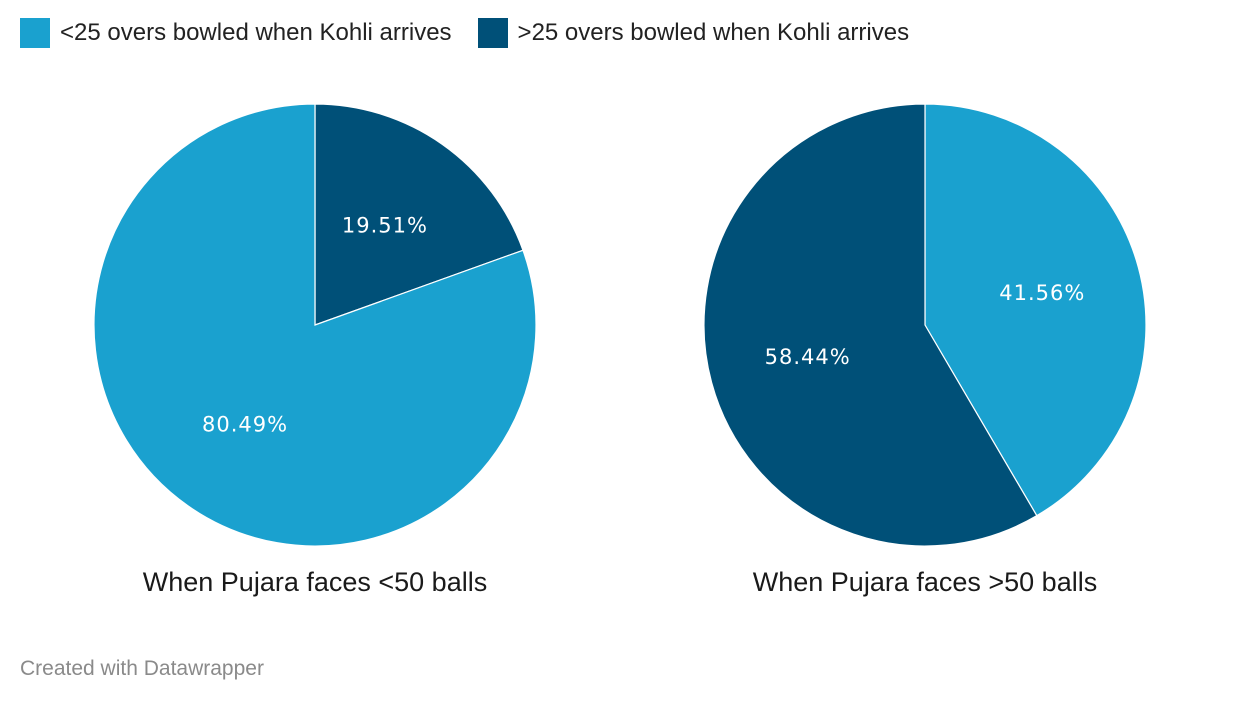  What do you see at coordinates (245, 424) in the screenshot?
I see `pie-1-slice-2-label: 80.49%` at bounding box center [245, 424].